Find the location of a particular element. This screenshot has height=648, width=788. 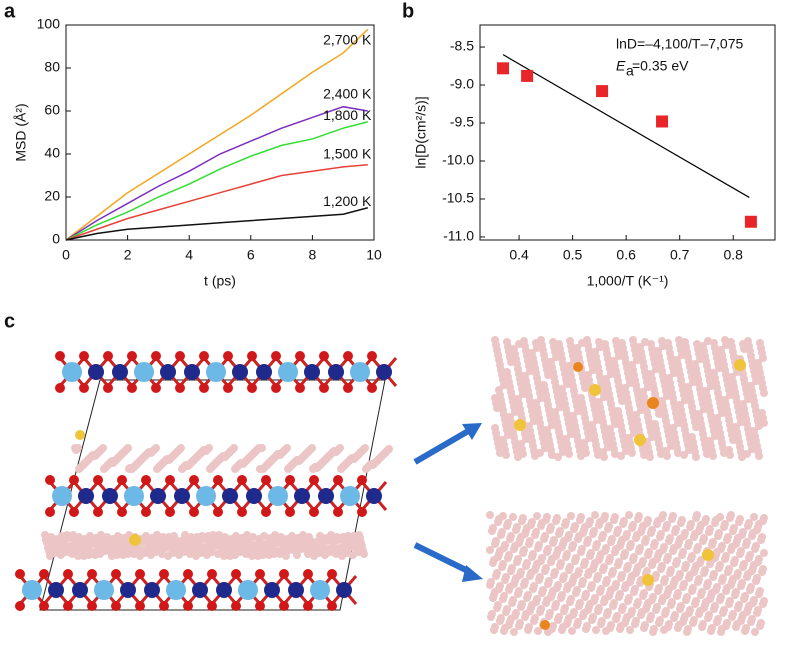

panel-label: a is located at coordinates (10, 11).